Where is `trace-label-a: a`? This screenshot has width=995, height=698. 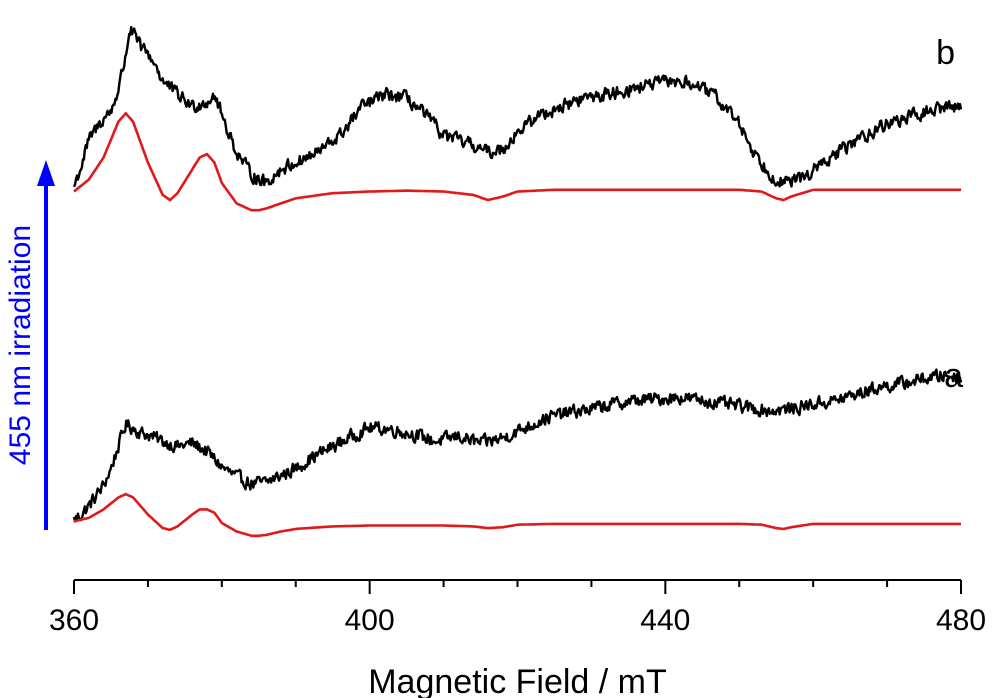 trace-label-a: a is located at coordinates (953, 376).